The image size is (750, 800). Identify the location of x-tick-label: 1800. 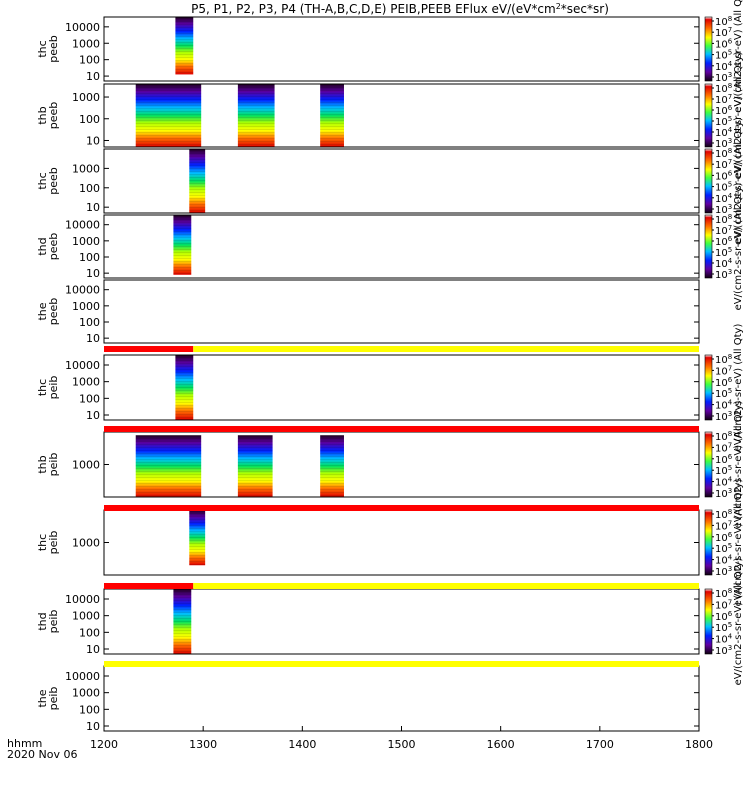
(699, 744).